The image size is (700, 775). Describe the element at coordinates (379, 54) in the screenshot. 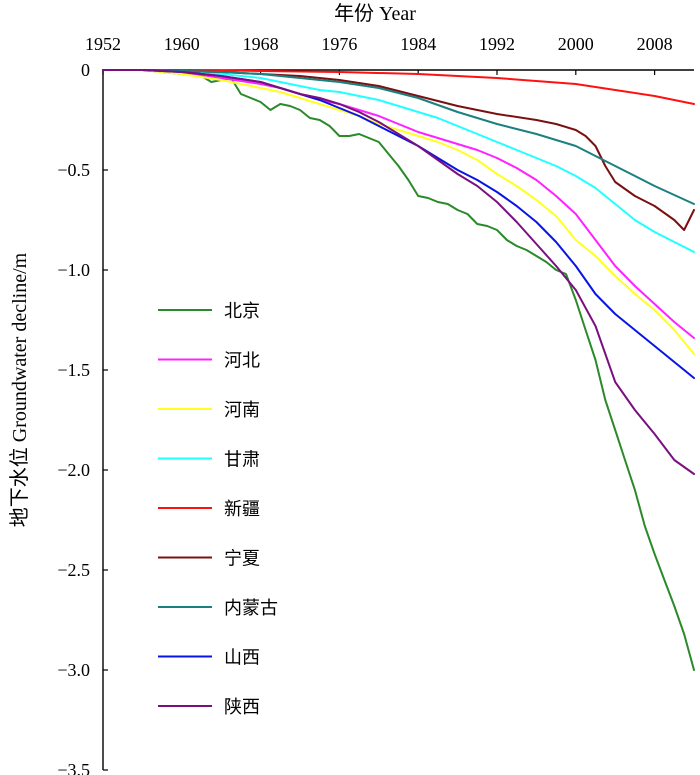

I see `x-axis-ticks: 1952 1960 1968 1976 1984 1992 2000 2008` at that location.